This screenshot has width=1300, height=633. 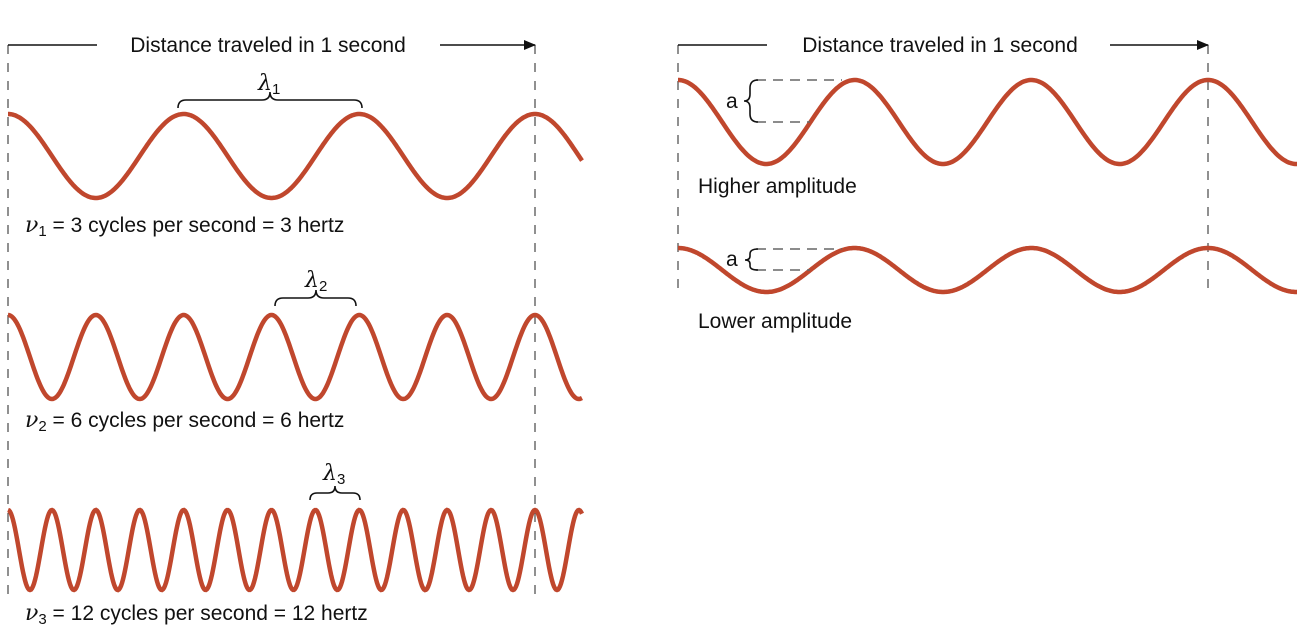 What do you see at coordinates (775, 321) in the screenshot?
I see `lower-amplitude-caption: Lower amplitude` at bounding box center [775, 321].